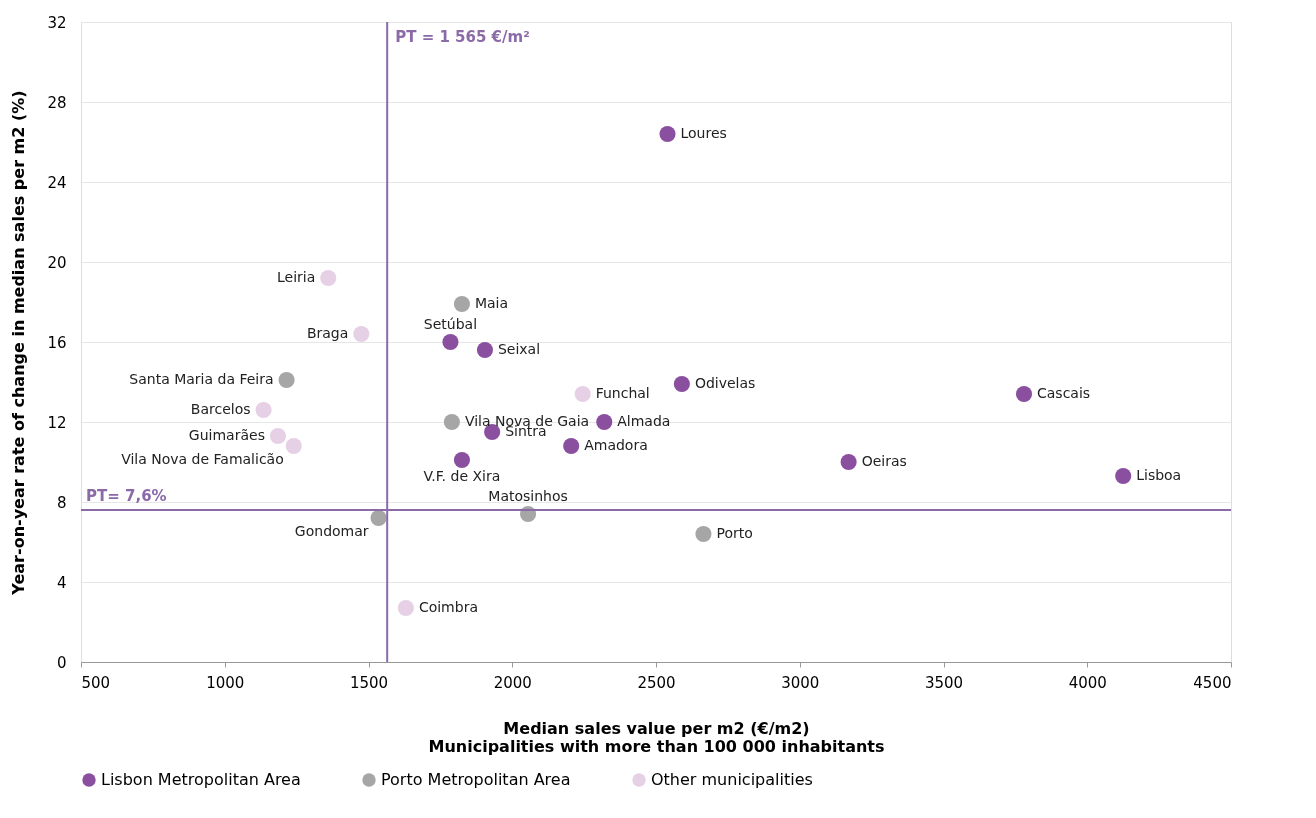 This screenshot has width=1316, height=818. What do you see at coordinates (1212, 682) in the screenshot?
I see `x-tick-label: 4500` at bounding box center [1212, 682].